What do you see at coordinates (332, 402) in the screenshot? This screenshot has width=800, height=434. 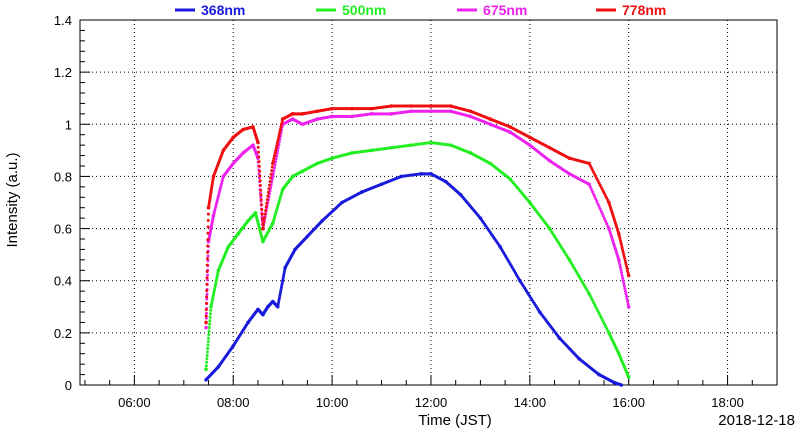 I see `x-tick-label: 10:00` at bounding box center [332, 402].